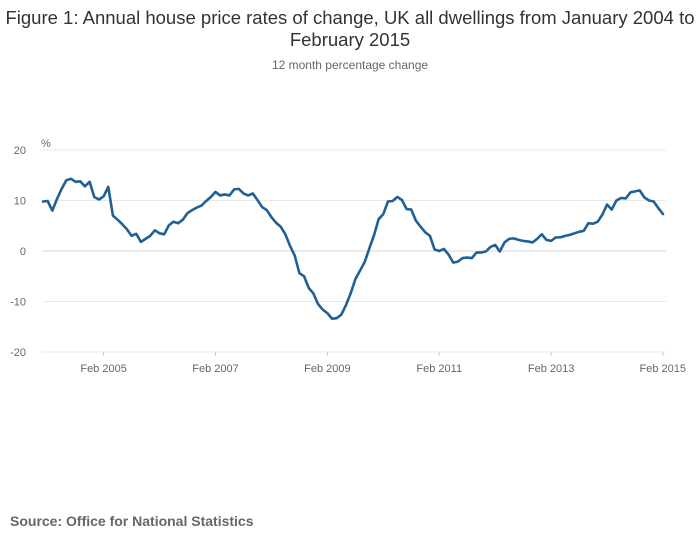  What do you see at coordinates (132, 521) in the screenshot?
I see `source-note: Source: Office for National Statistics` at bounding box center [132, 521].